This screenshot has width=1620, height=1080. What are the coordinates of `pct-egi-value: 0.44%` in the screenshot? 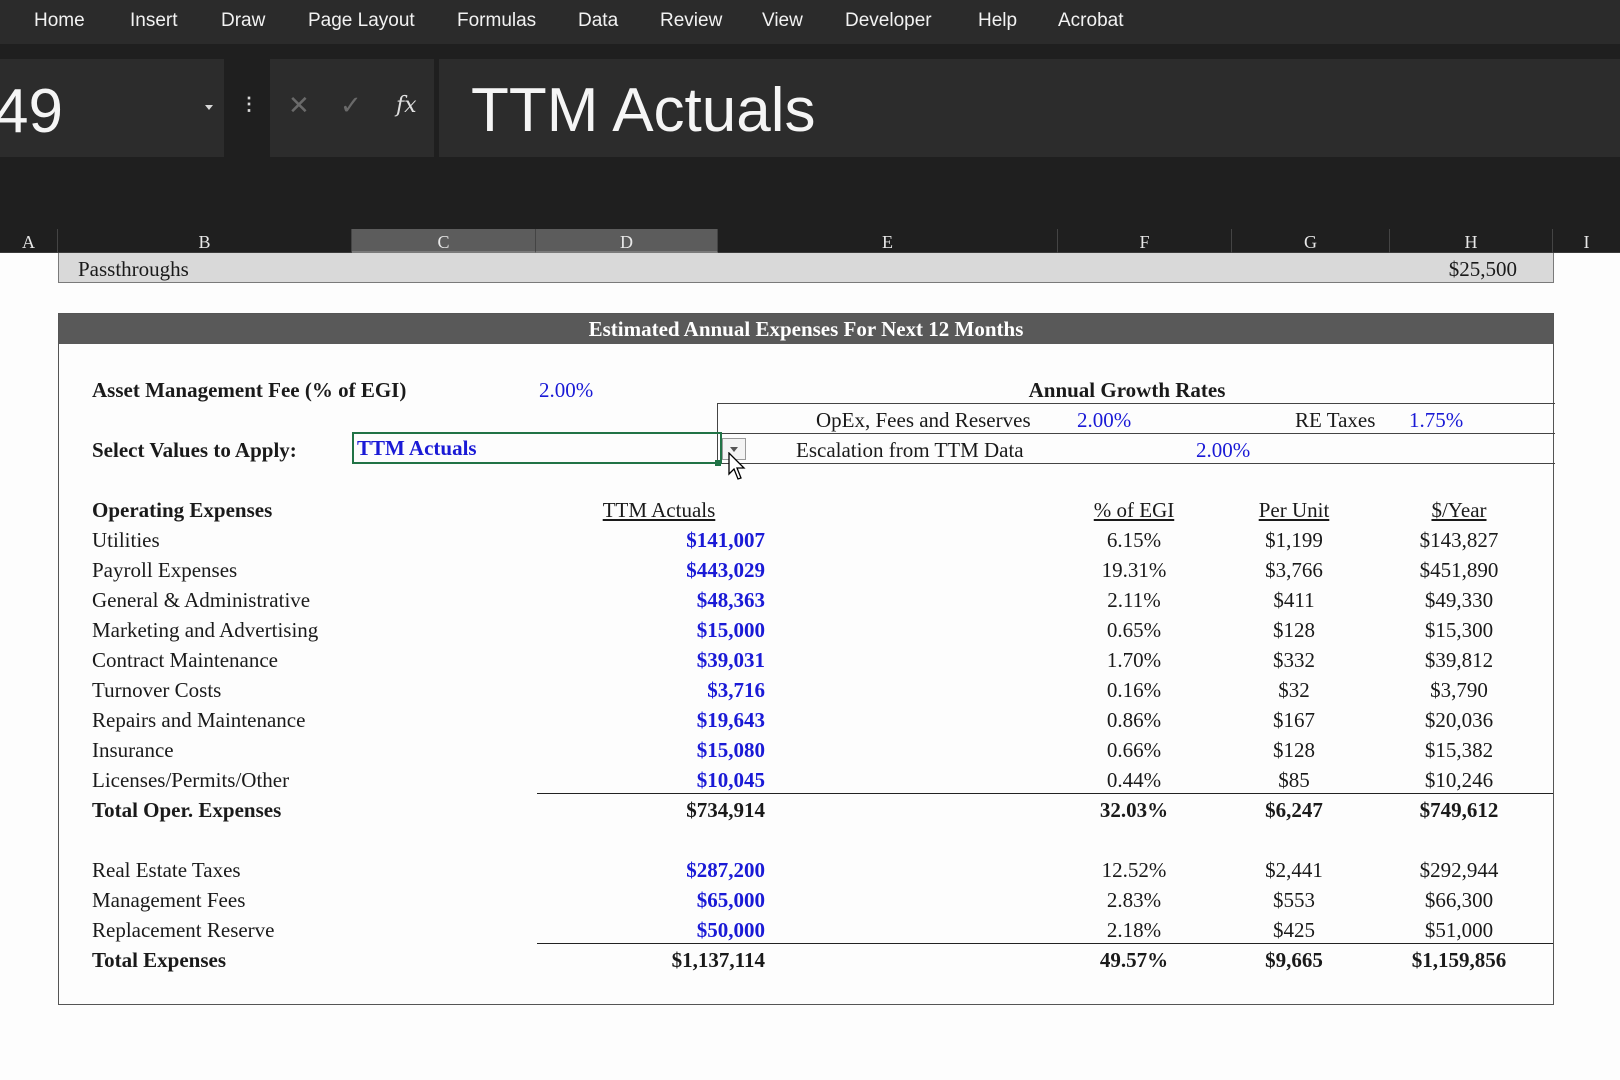 It's located at (1134, 780).